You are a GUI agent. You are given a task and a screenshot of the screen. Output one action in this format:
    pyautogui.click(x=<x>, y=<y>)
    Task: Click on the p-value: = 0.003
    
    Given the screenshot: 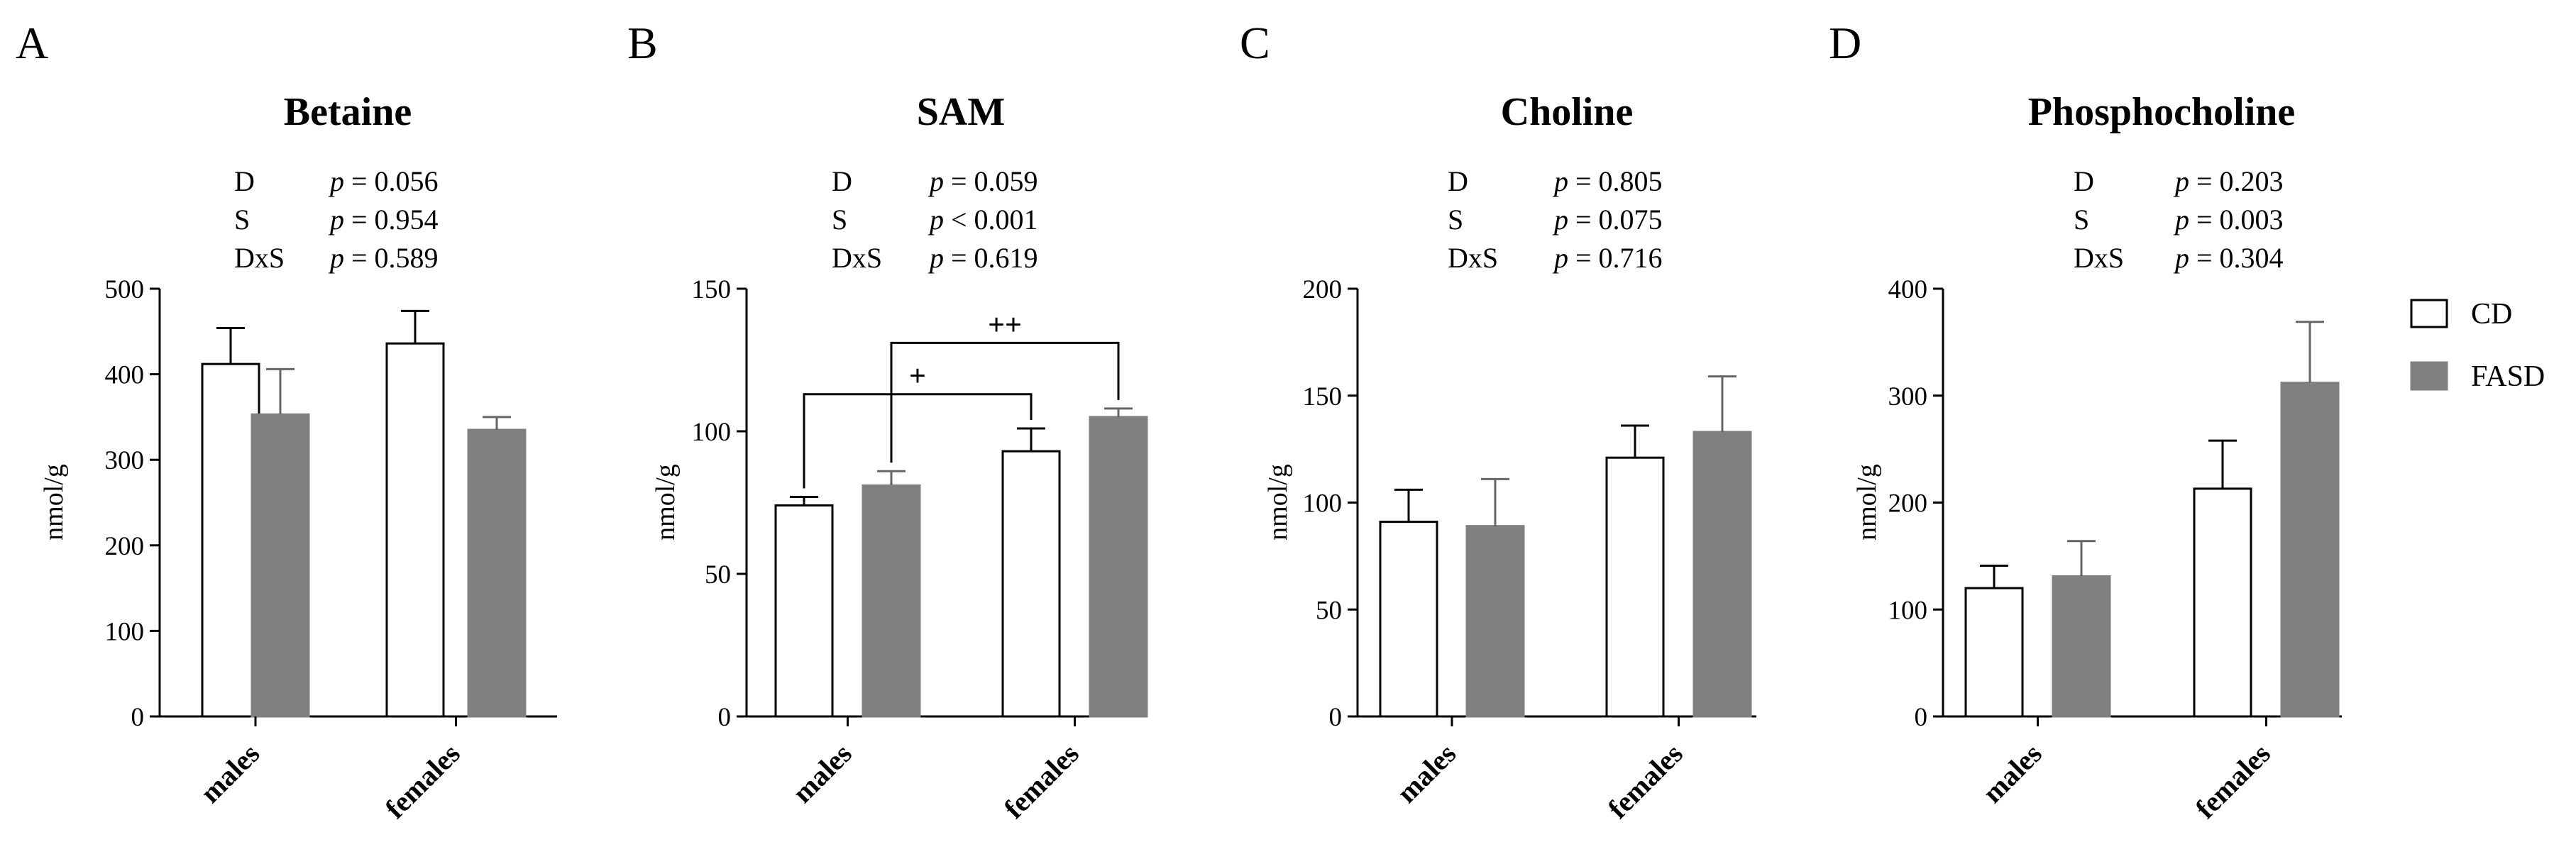 What is the action you would take?
    pyautogui.click(x=2236, y=220)
    